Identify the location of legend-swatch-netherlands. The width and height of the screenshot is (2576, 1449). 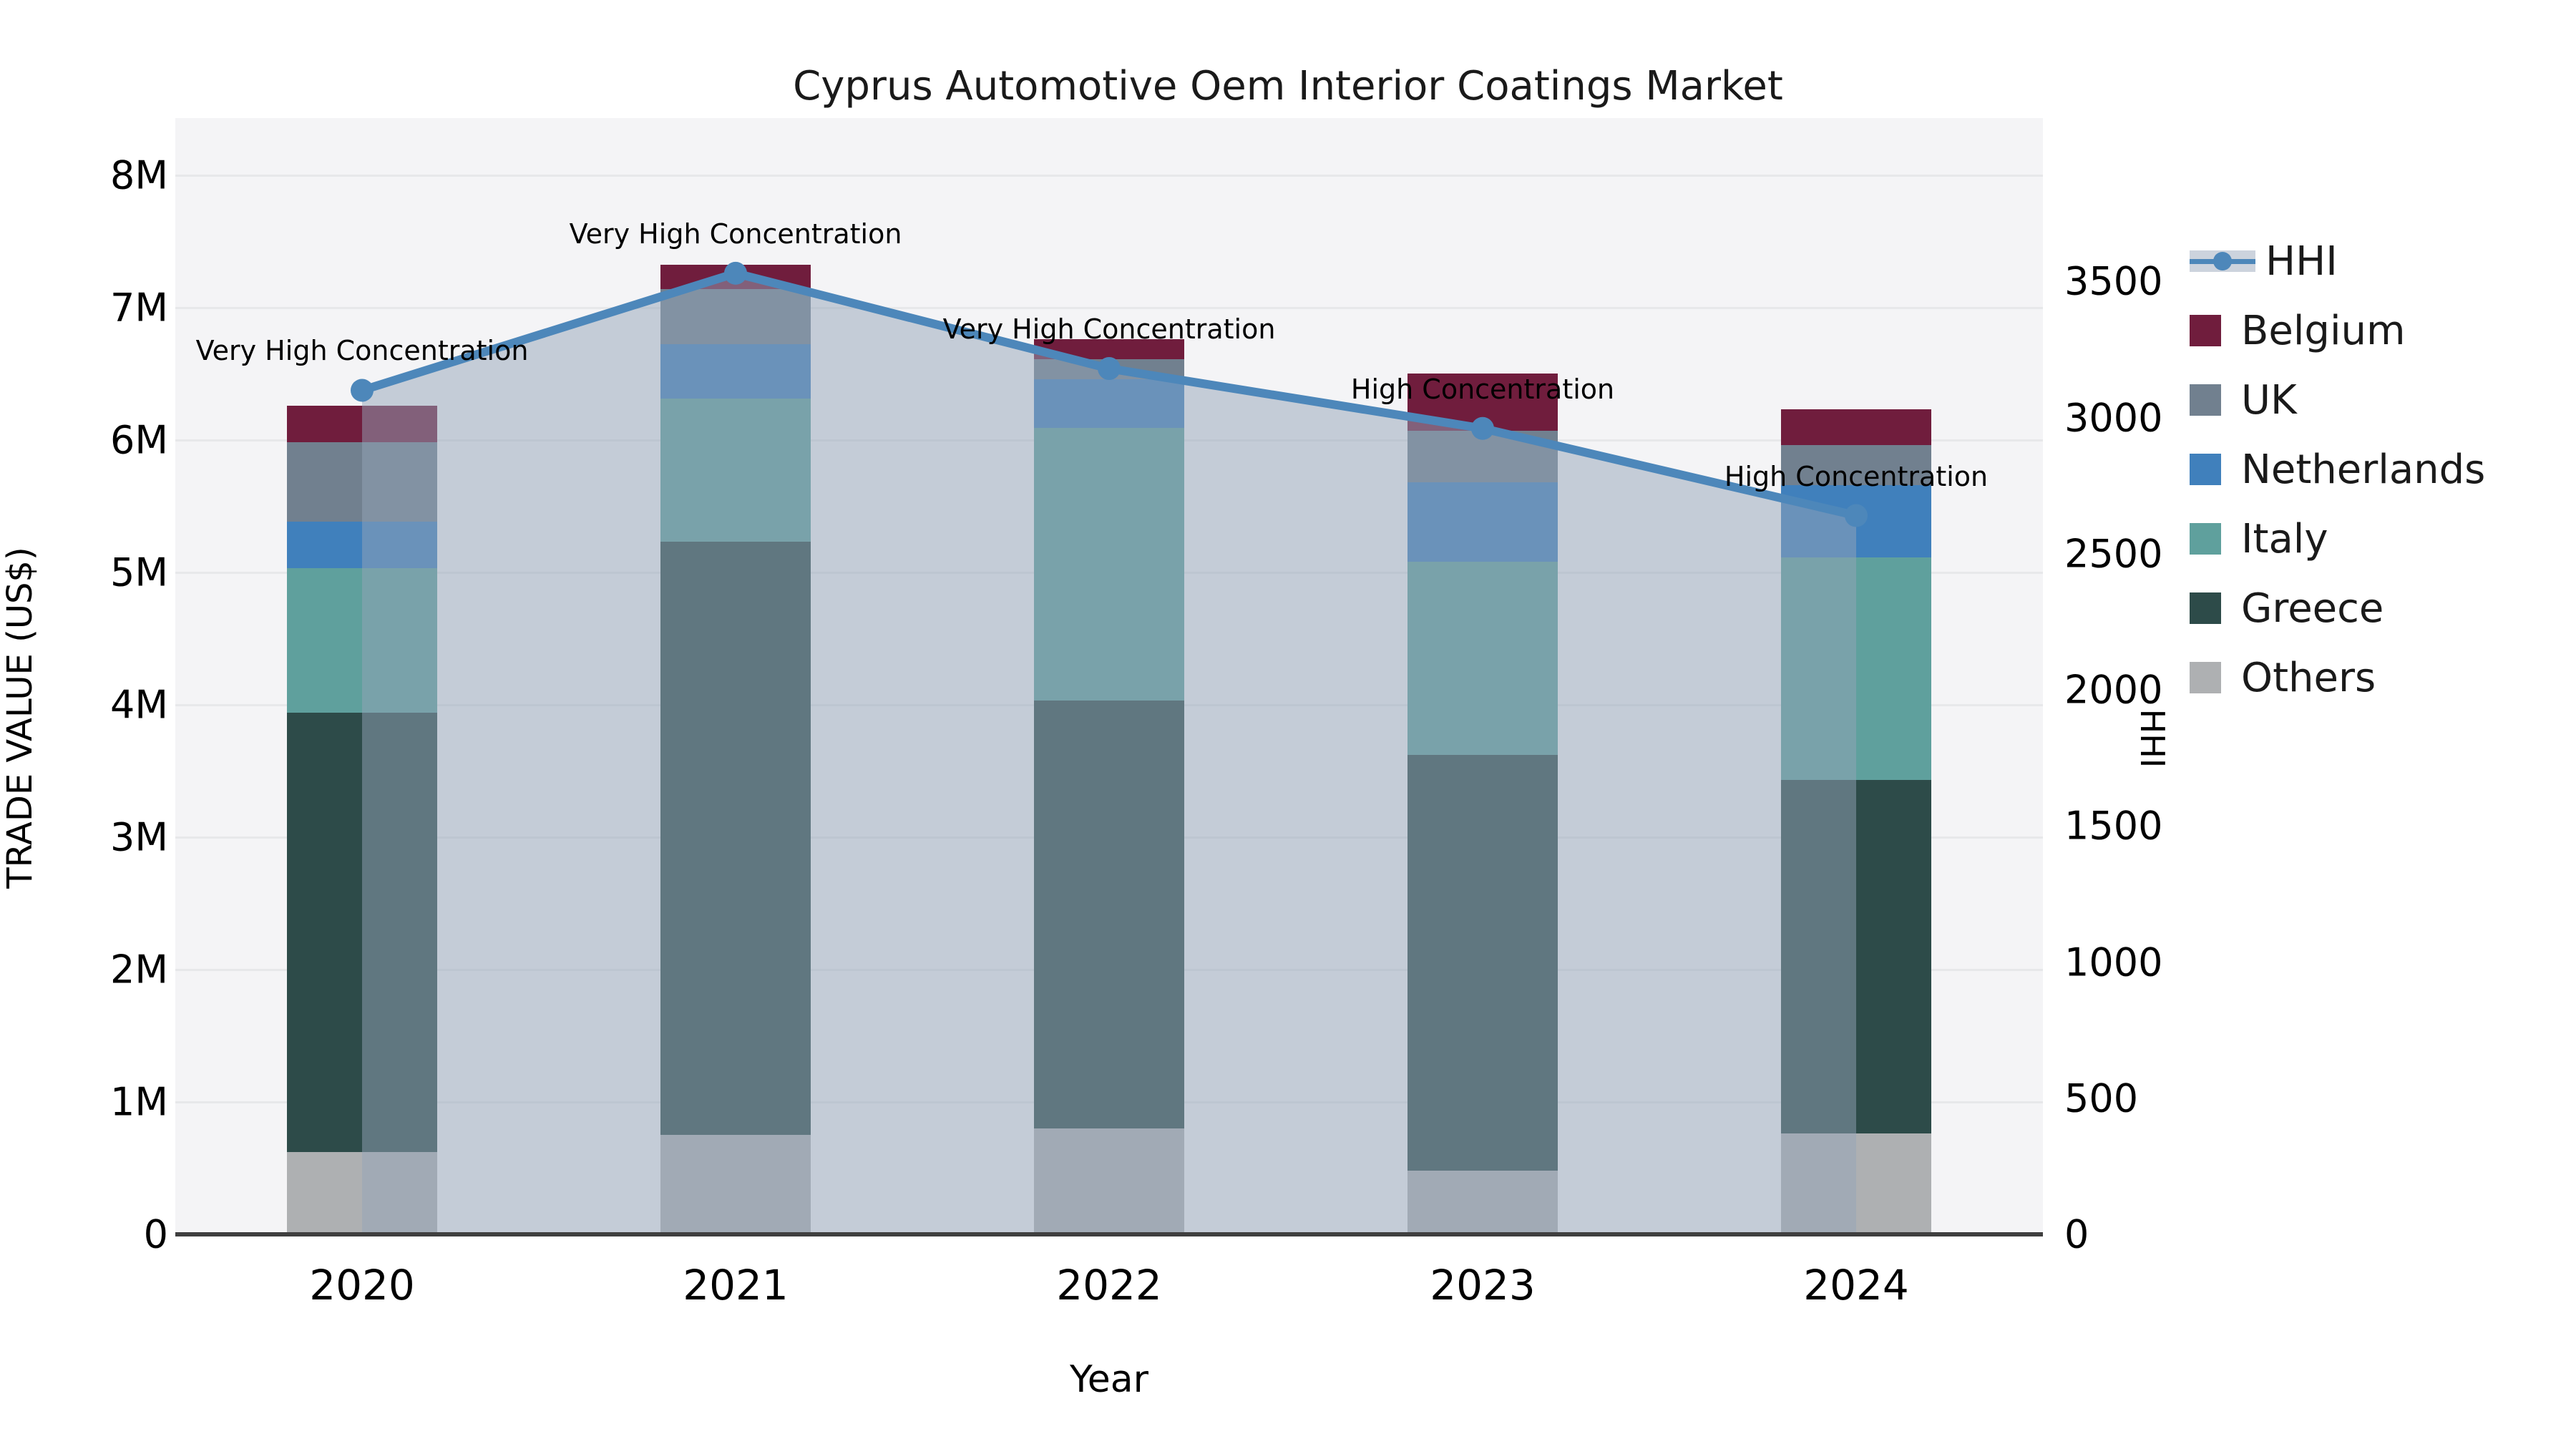
(2205, 469).